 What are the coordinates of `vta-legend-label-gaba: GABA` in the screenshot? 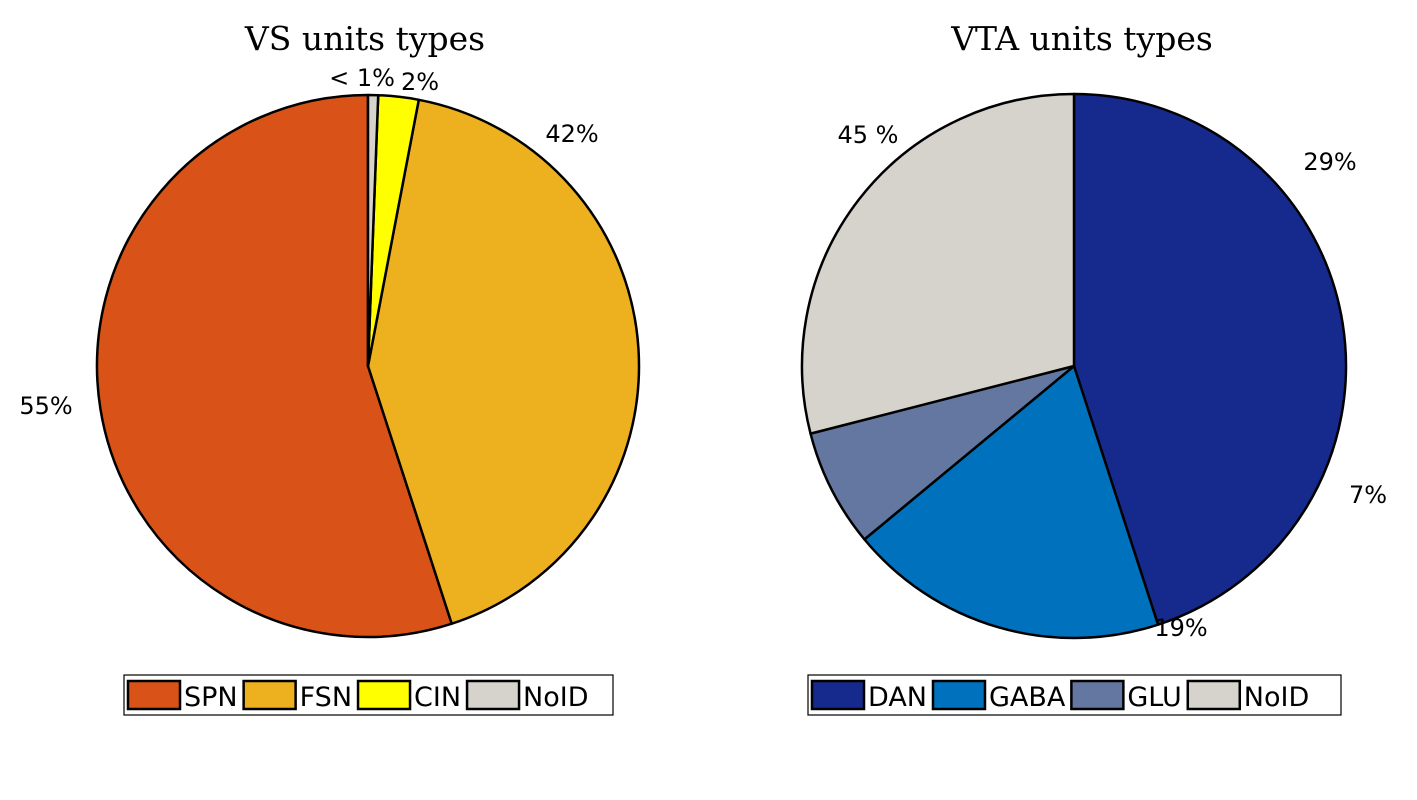 It's located at (1027, 697).